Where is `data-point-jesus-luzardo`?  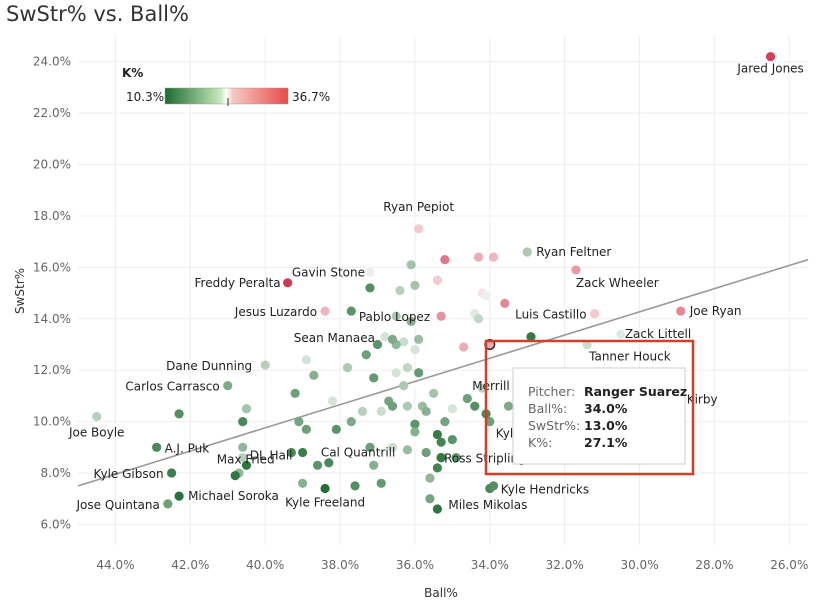 data-point-jesus-luzardo is located at coordinates (325, 311).